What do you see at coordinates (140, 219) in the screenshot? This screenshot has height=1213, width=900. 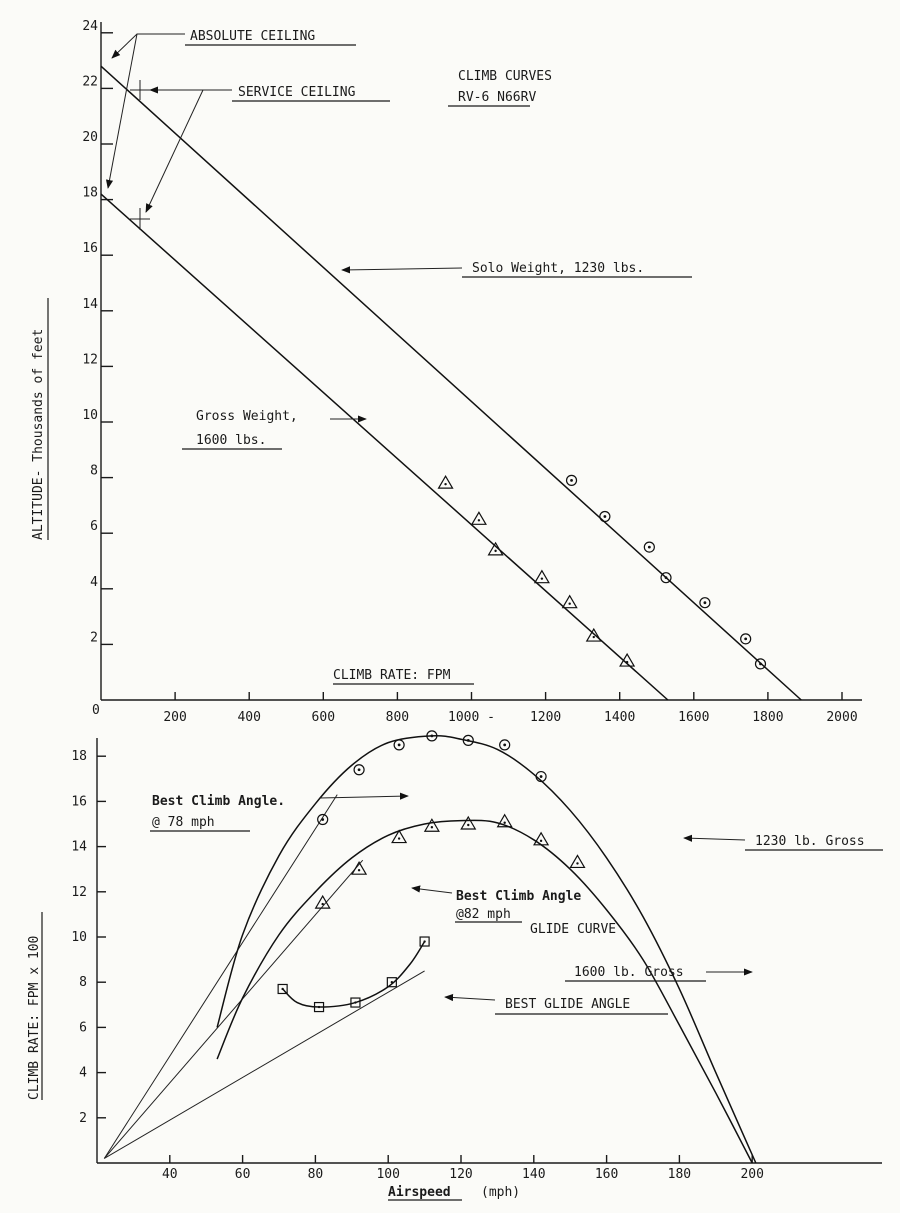 I see `service-ceiling-mark-gross` at bounding box center [140, 219].